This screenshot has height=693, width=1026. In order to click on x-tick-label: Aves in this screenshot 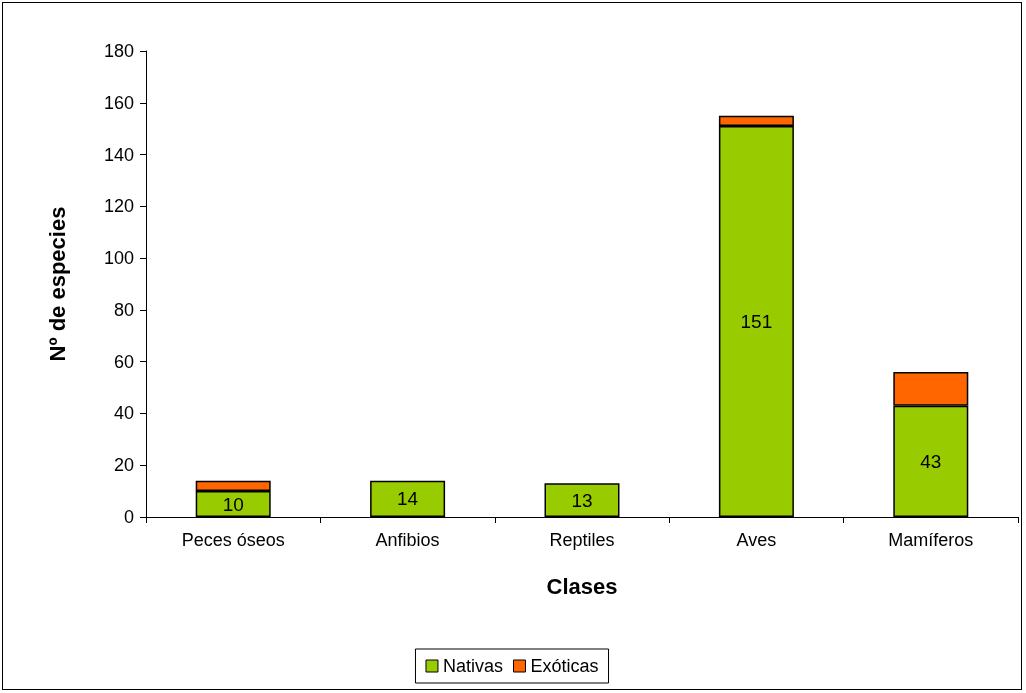, I will do `click(756, 540)`.